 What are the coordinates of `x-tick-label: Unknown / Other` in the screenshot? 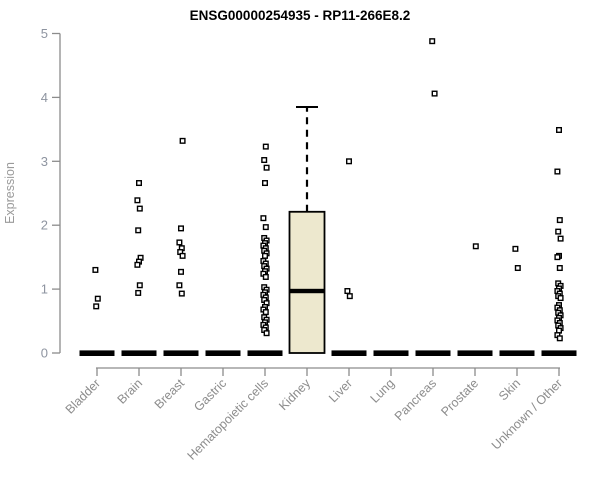 It's located at (527, 414).